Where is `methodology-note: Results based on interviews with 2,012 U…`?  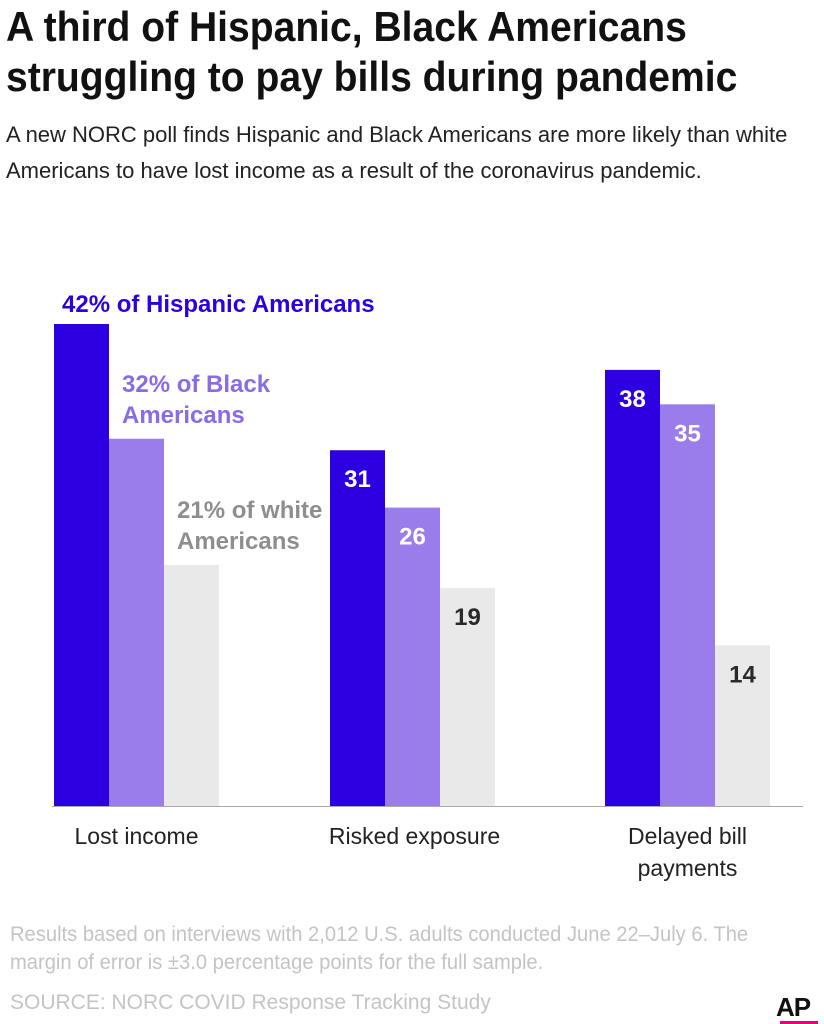
methodology-note: Results based on interviews with 2,012 U… is located at coordinates (379, 948).